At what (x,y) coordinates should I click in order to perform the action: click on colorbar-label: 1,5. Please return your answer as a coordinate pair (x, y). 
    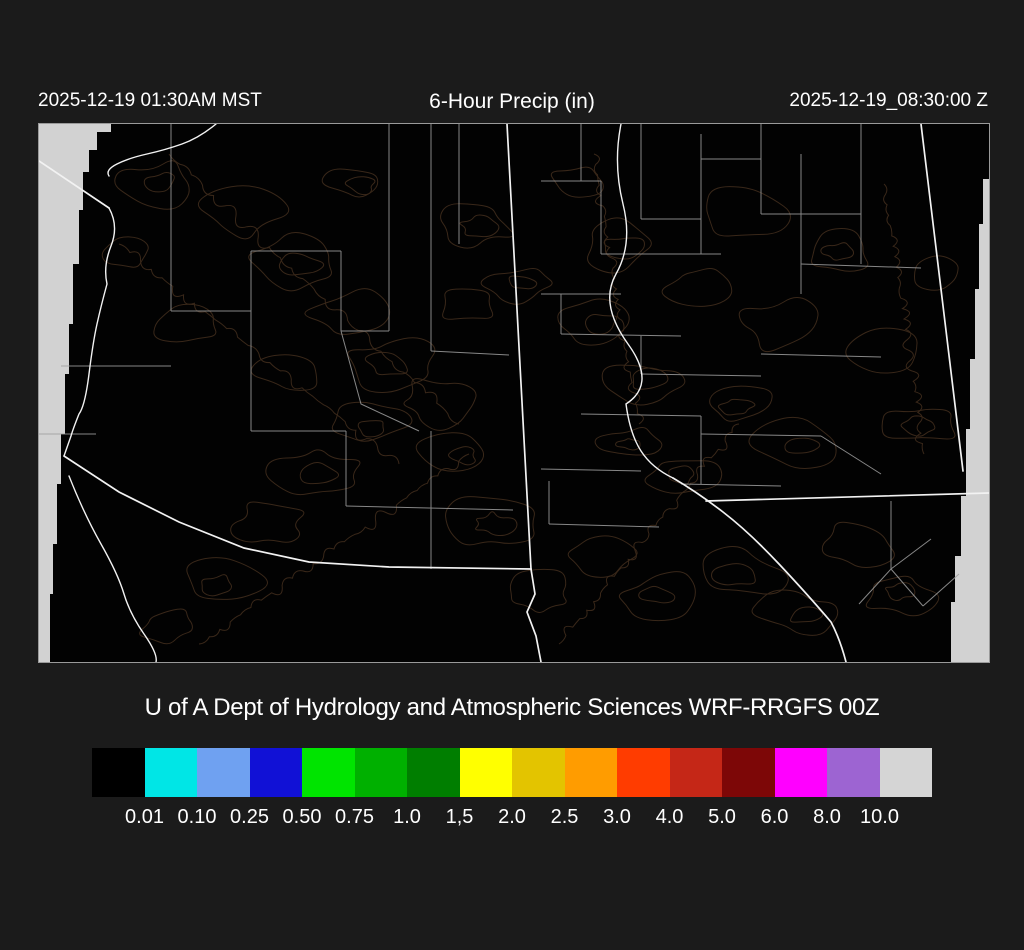
    Looking at the image, I should click on (459, 817).